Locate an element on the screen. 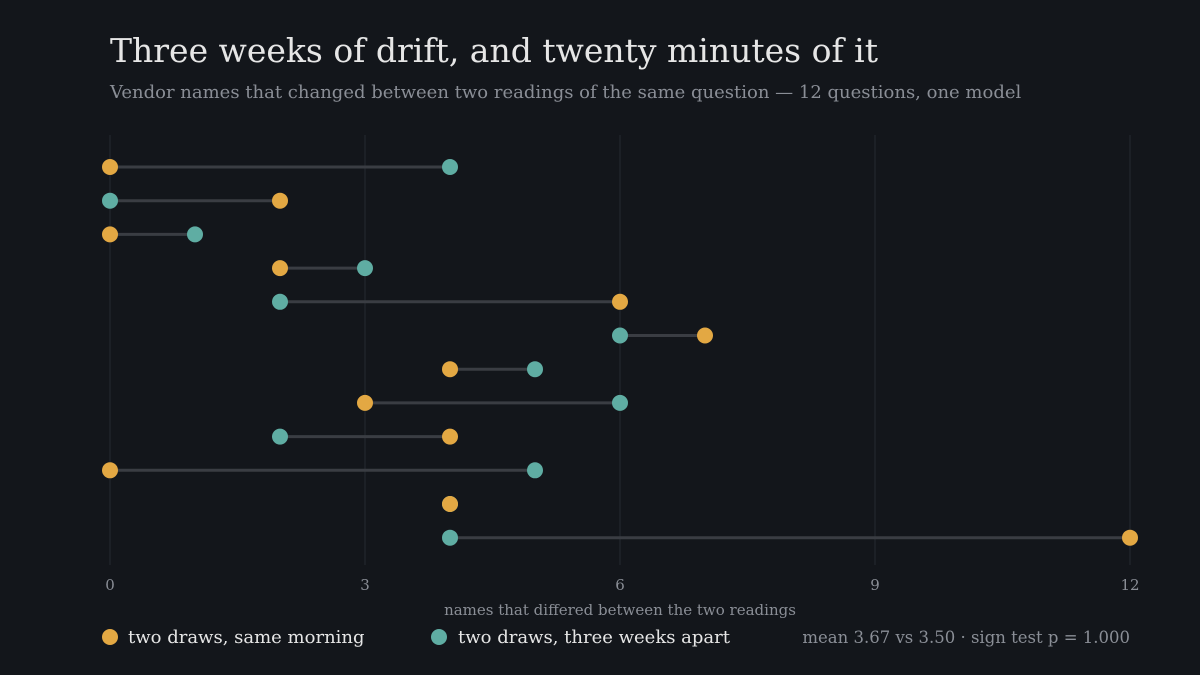  x-axis-ticks: 0 3 6 9 12 is located at coordinates (622, 585).